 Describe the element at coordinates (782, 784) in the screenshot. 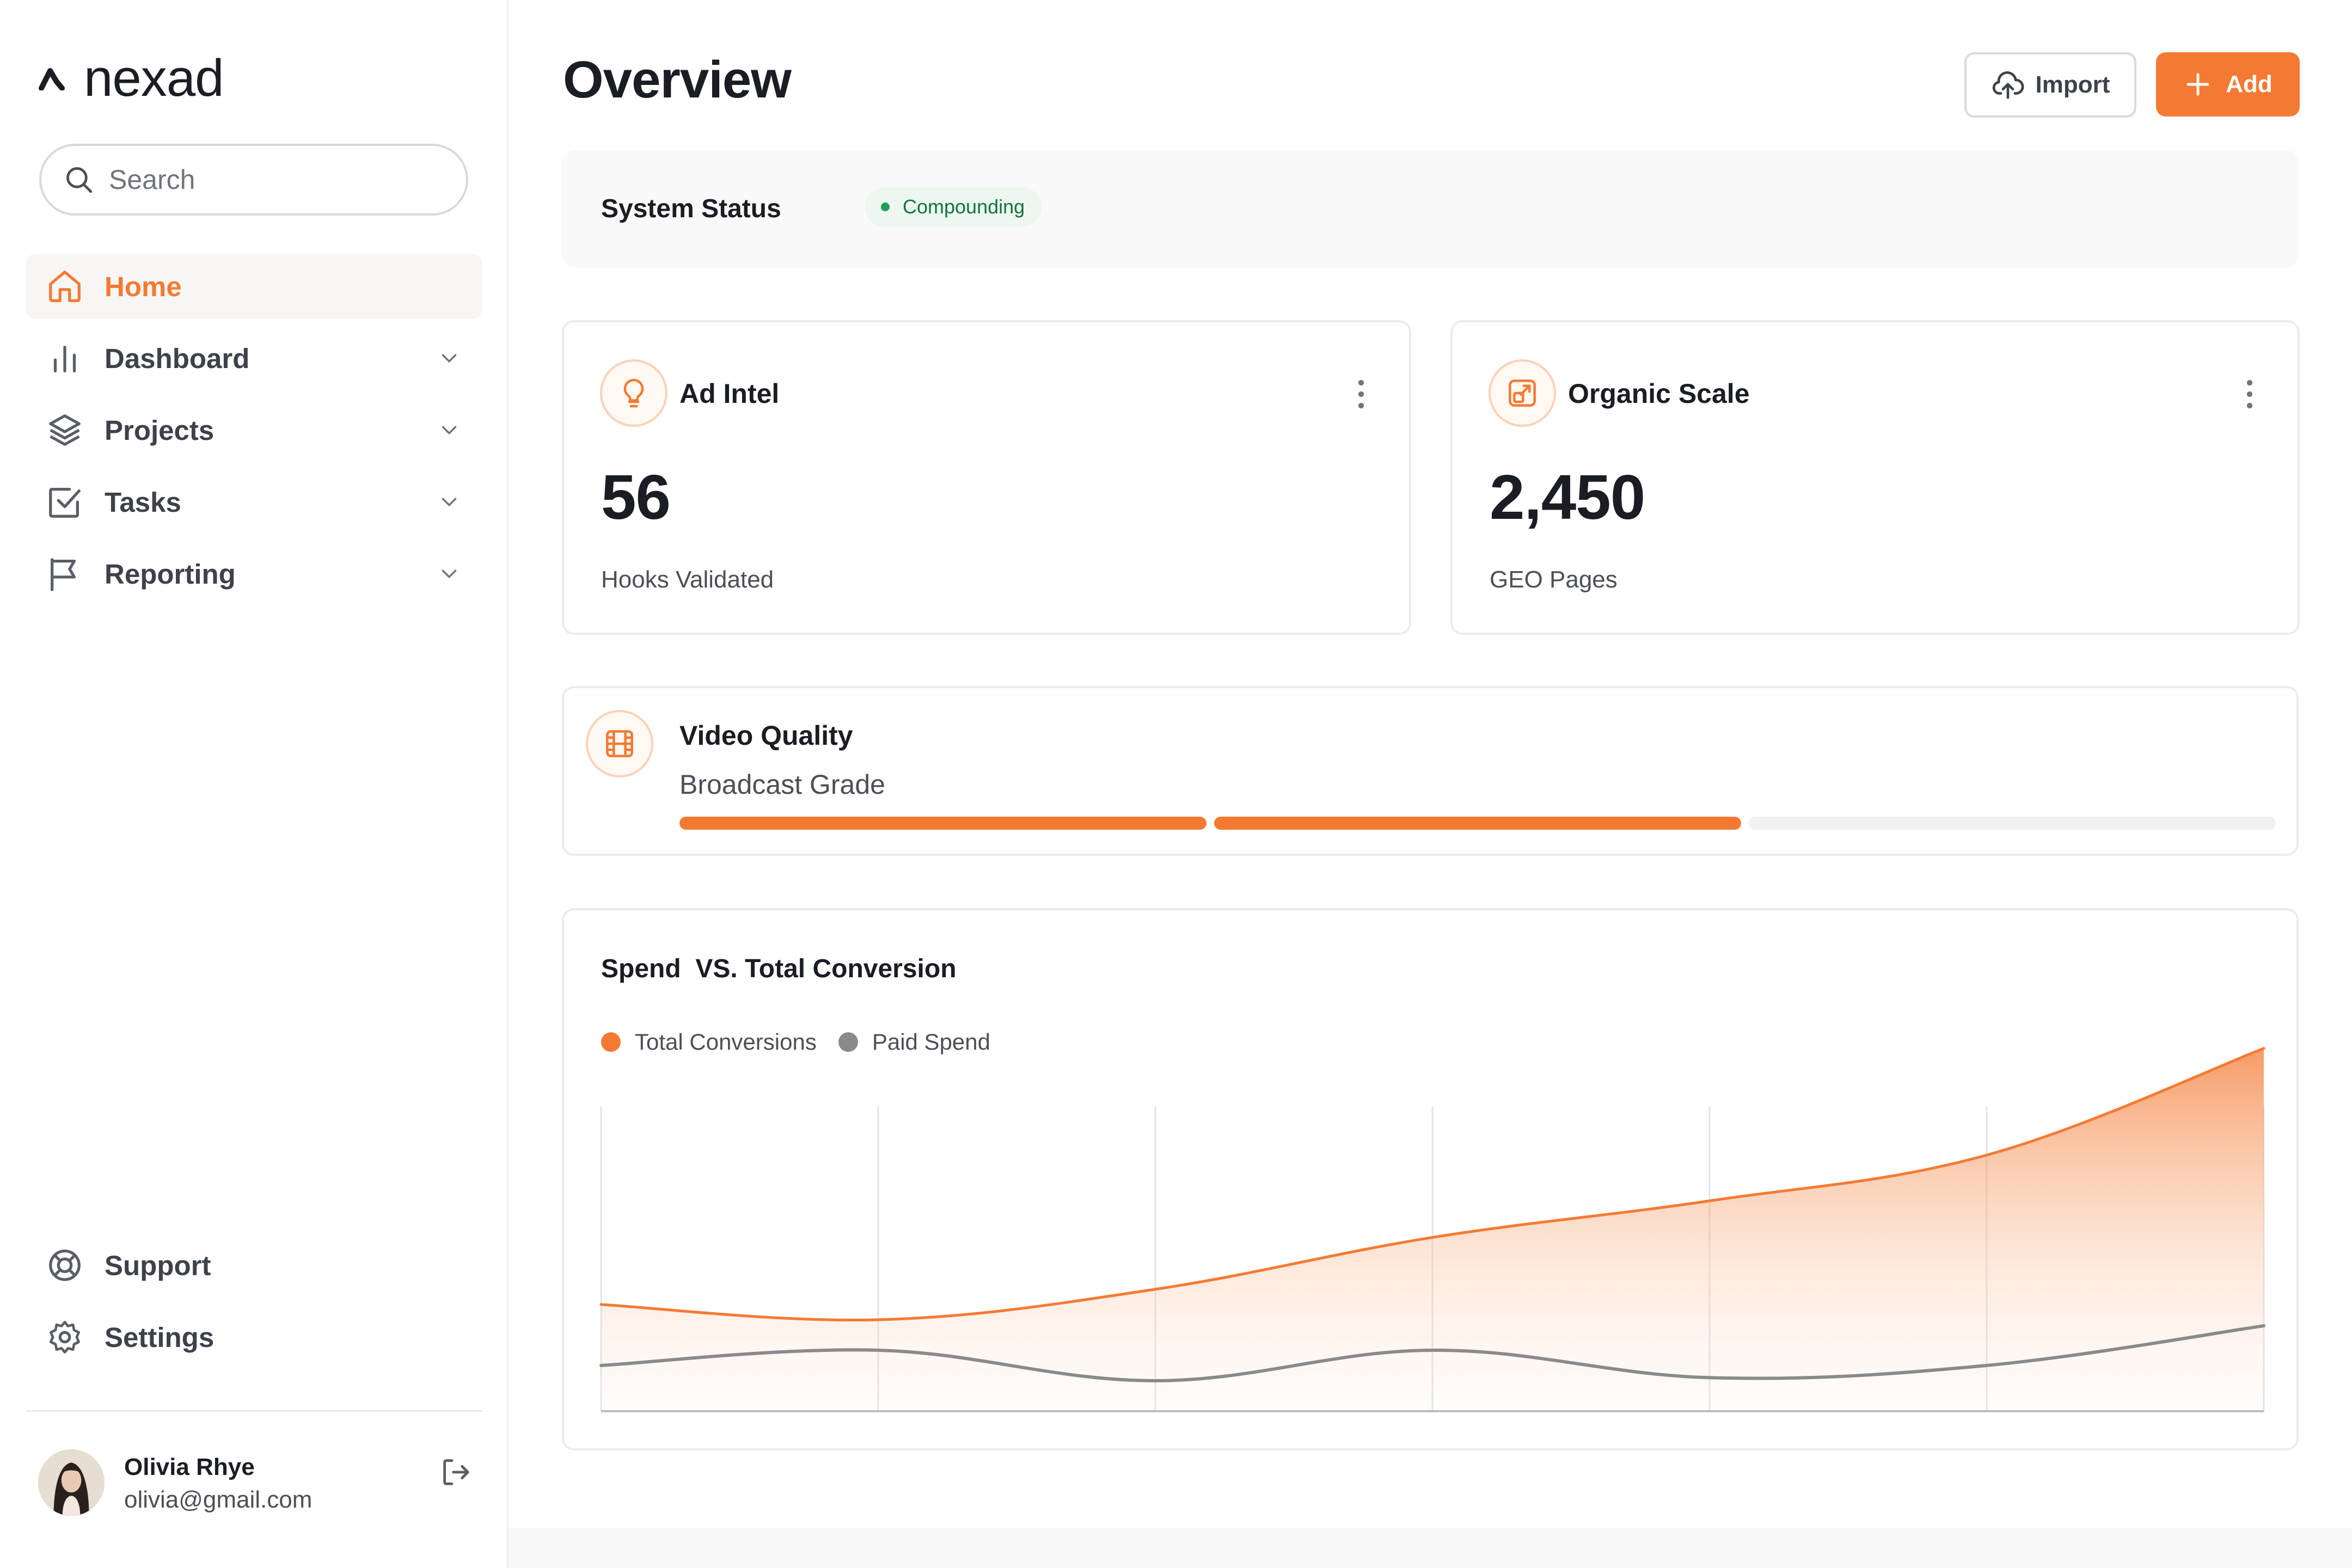

I see `video-quality-subtitle: Broadcast Grade` at that location.